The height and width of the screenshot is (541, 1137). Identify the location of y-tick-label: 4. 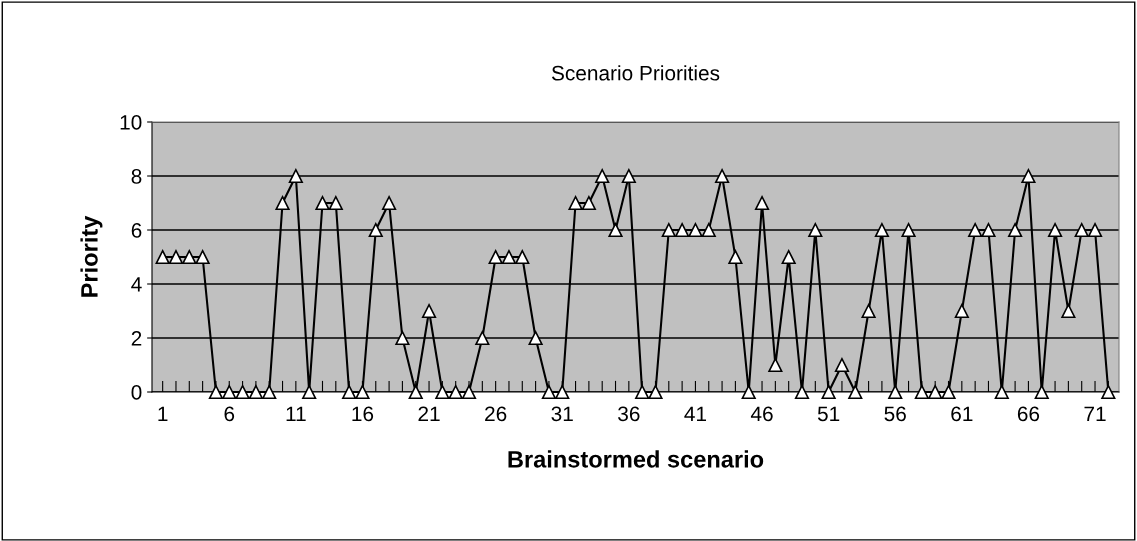
(136, 284).